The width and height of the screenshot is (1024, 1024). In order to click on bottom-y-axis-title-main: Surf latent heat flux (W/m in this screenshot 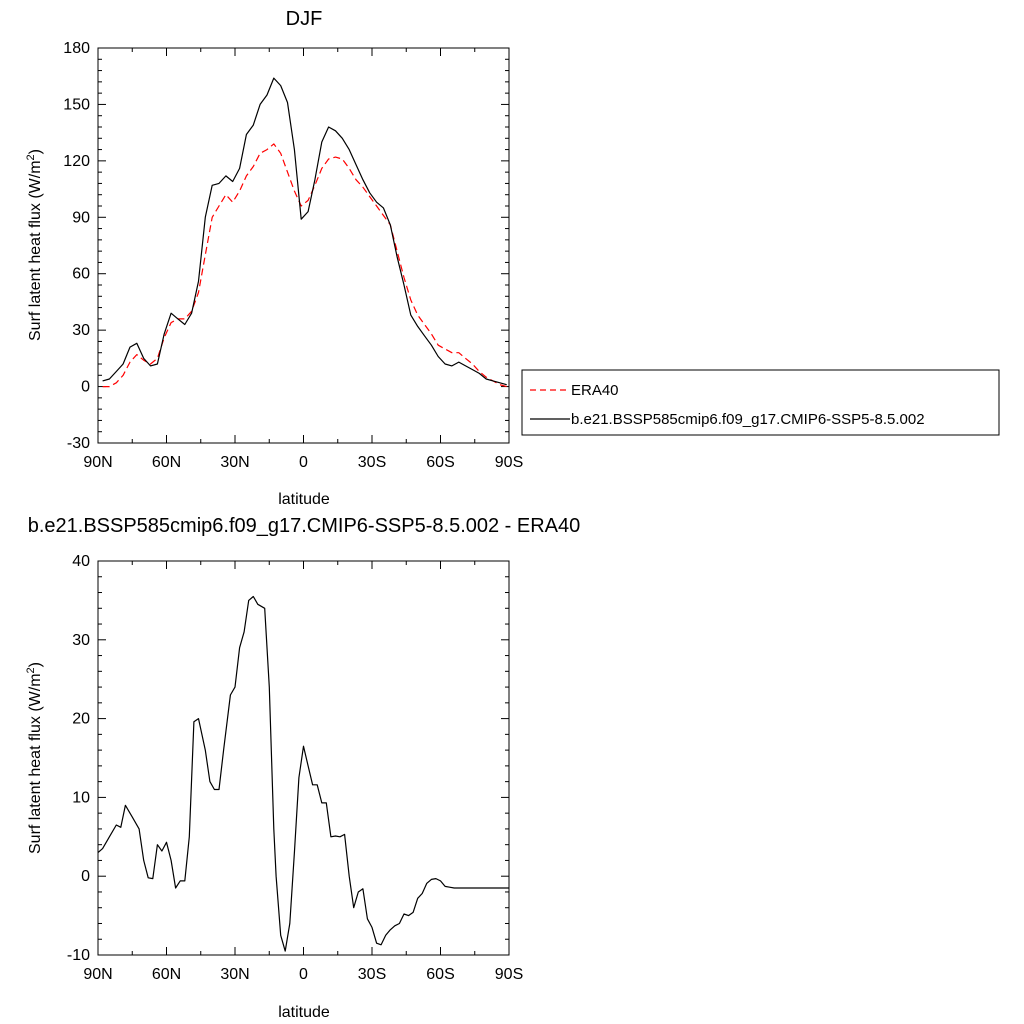, I will do `click(35, 763)`.